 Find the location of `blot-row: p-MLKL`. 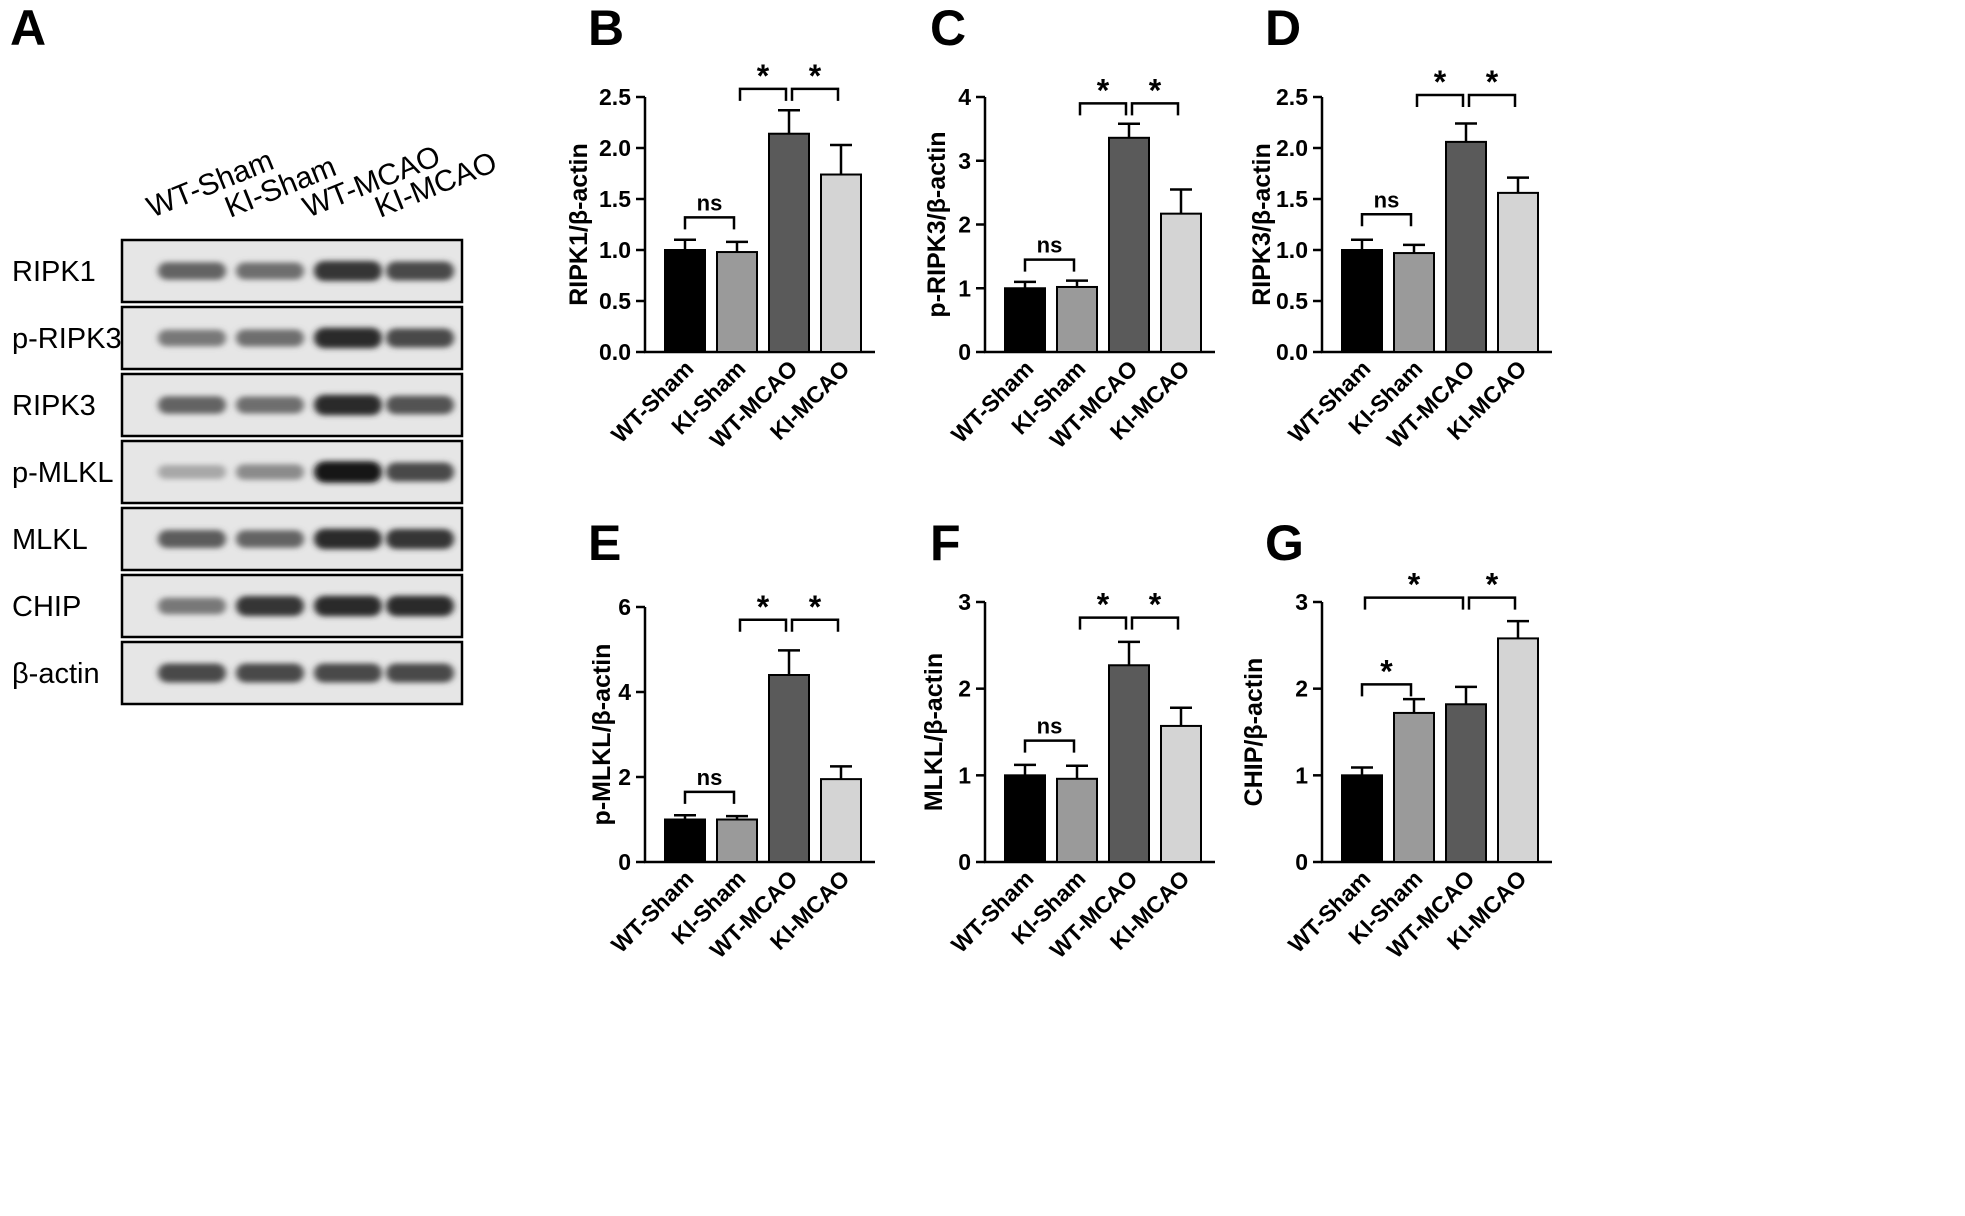

blot-row: p-MLKL is located at coordinates (238, 472).